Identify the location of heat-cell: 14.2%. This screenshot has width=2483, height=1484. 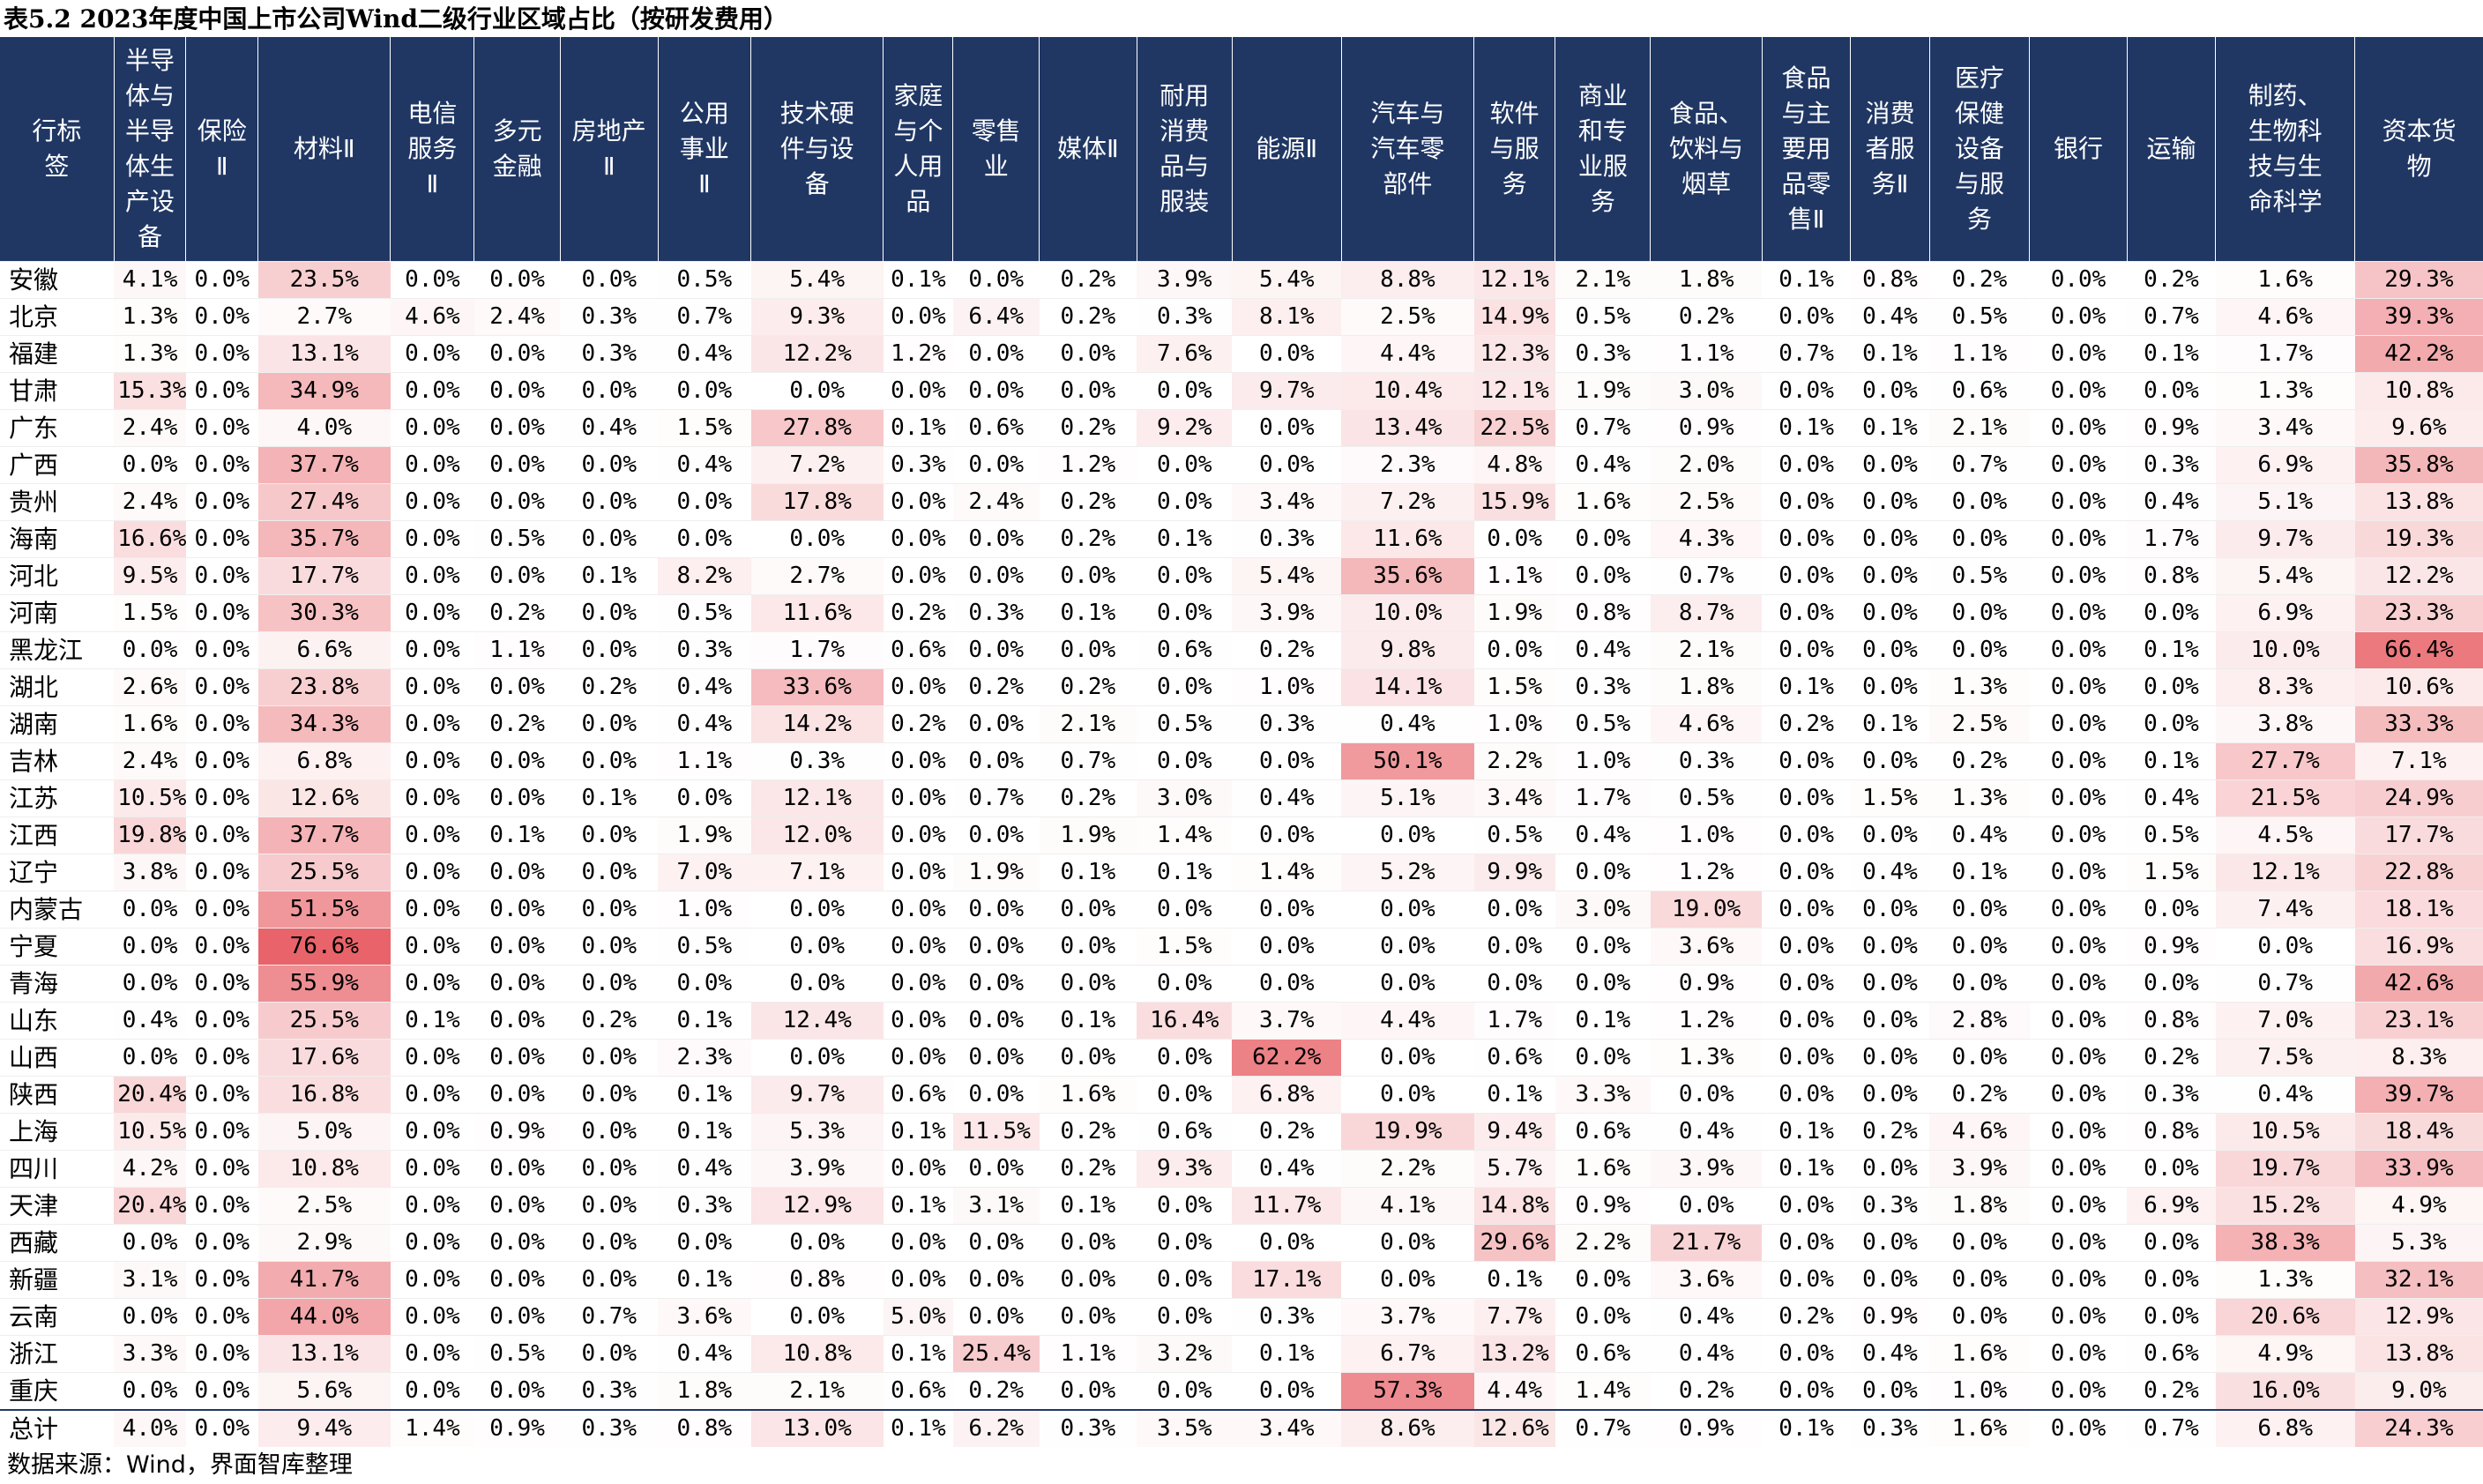
(817, 724).